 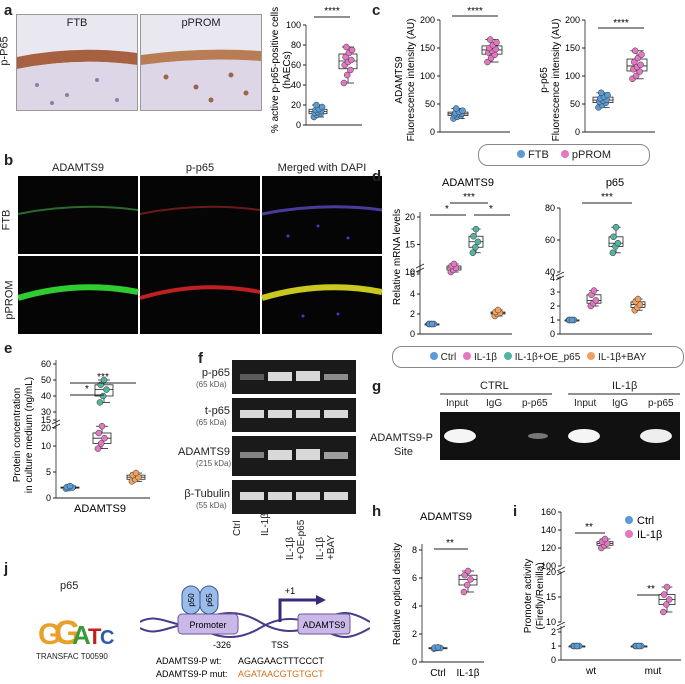 I want to click on chart-i-cat: wt, so click(x=590, y=671).